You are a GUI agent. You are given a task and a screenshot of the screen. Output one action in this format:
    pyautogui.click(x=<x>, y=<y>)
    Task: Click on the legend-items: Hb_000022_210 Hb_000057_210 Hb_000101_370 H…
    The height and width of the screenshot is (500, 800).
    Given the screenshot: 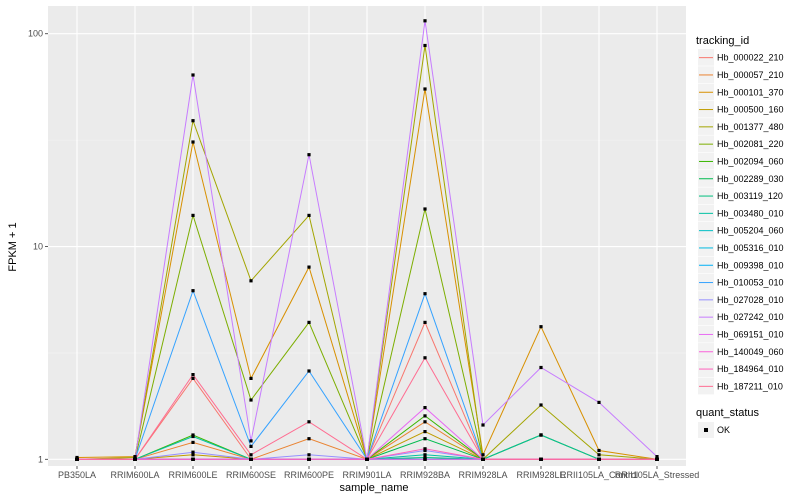 What is the action you would take?
    pyautogui.click(x=741, y=222)
    